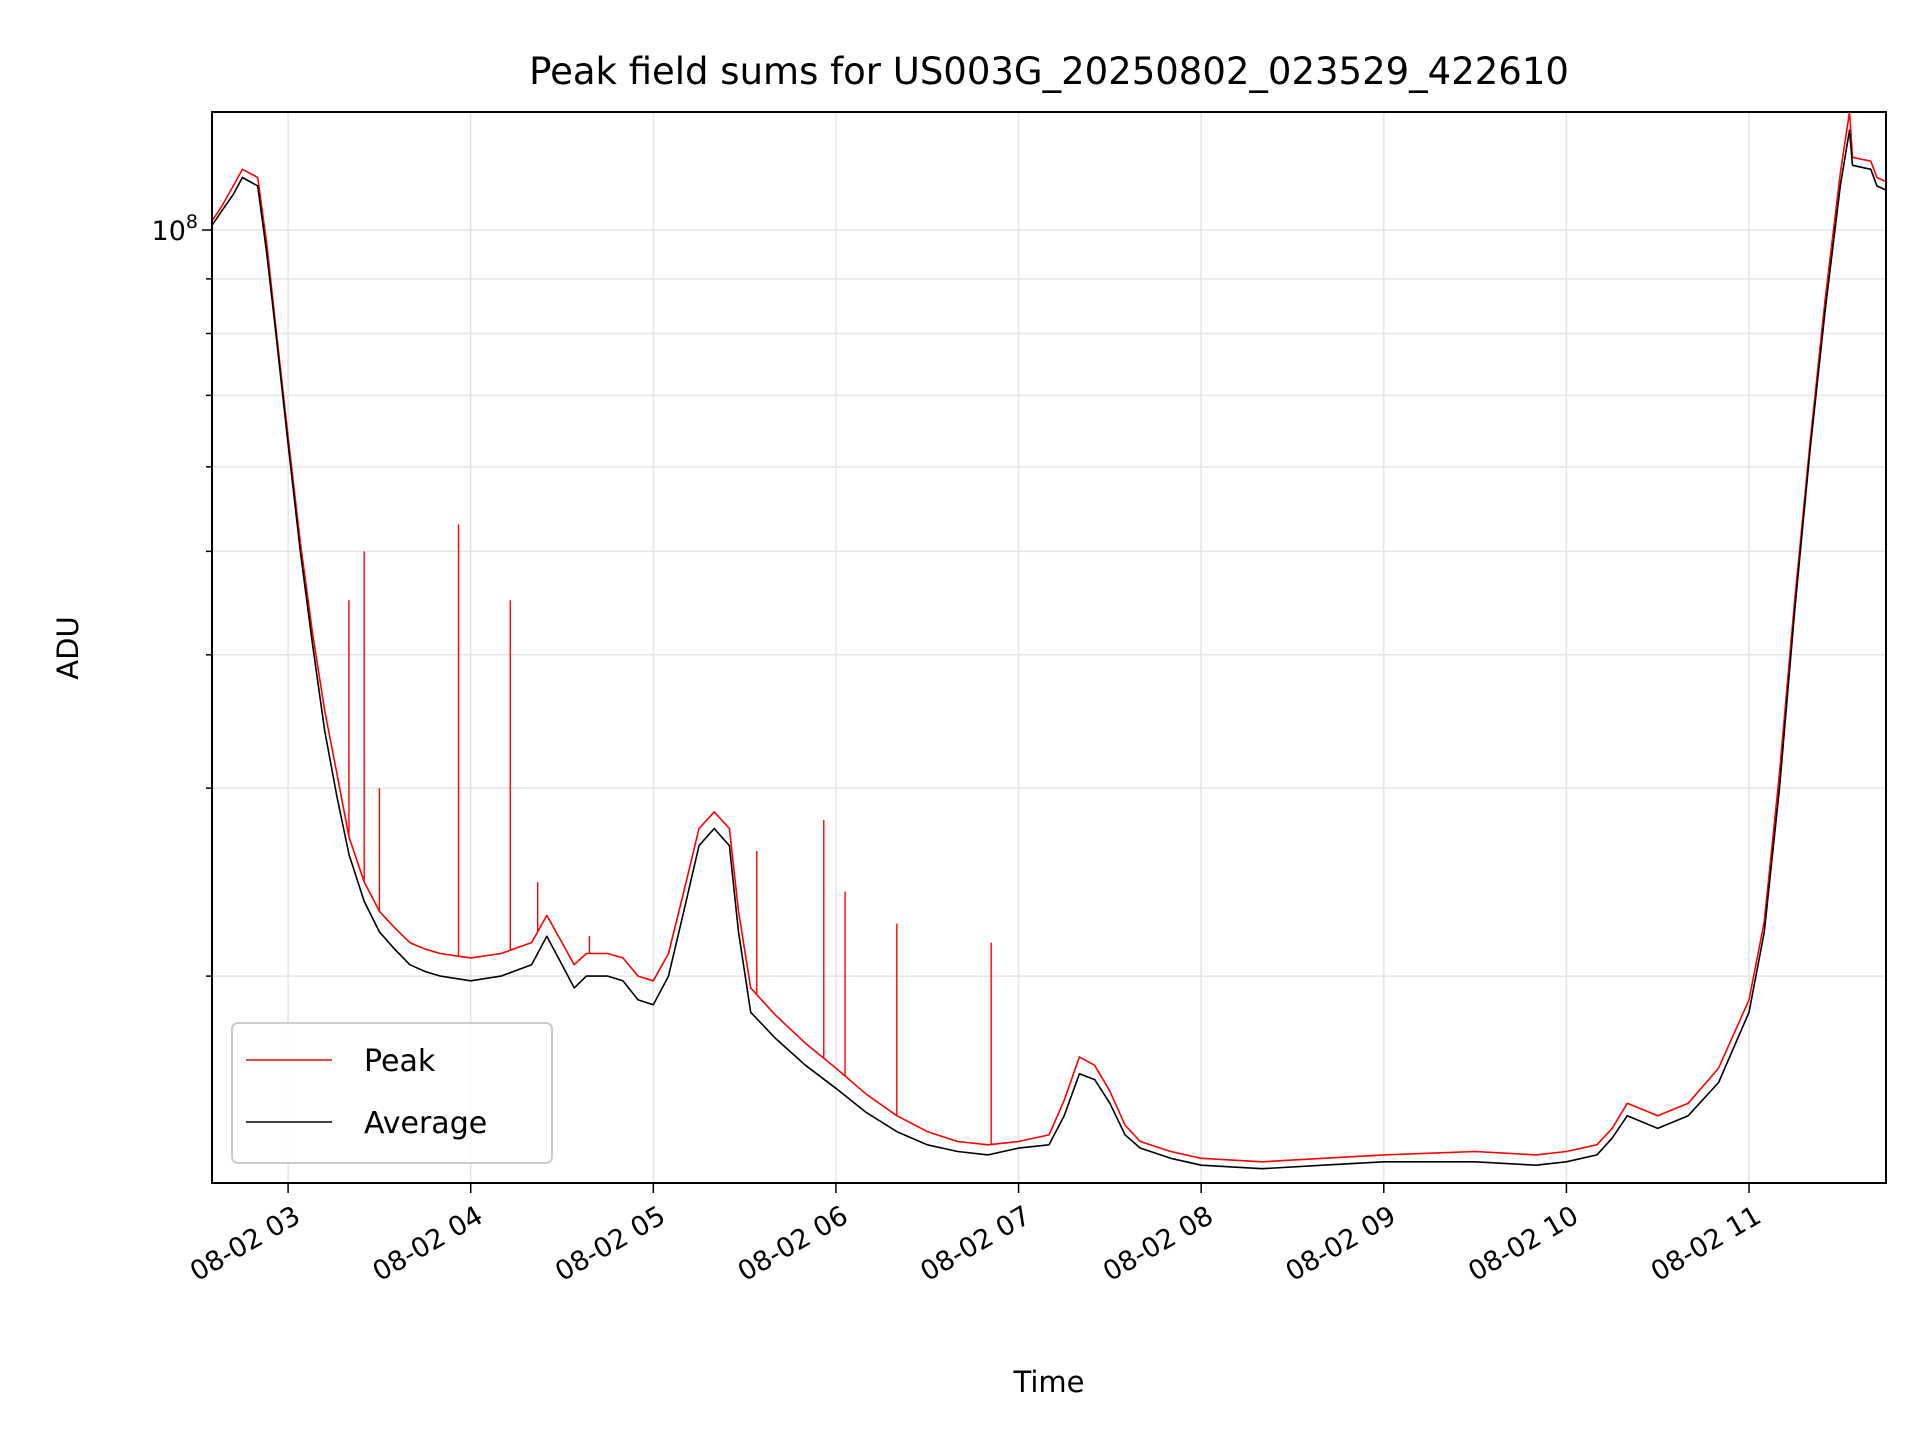 This screenshot has height=1440, width=1920. What do you see at coordinates (425, 1123) in the screenshot?
I see `legend-label-average: Average` at bounding box center [425, 1123].